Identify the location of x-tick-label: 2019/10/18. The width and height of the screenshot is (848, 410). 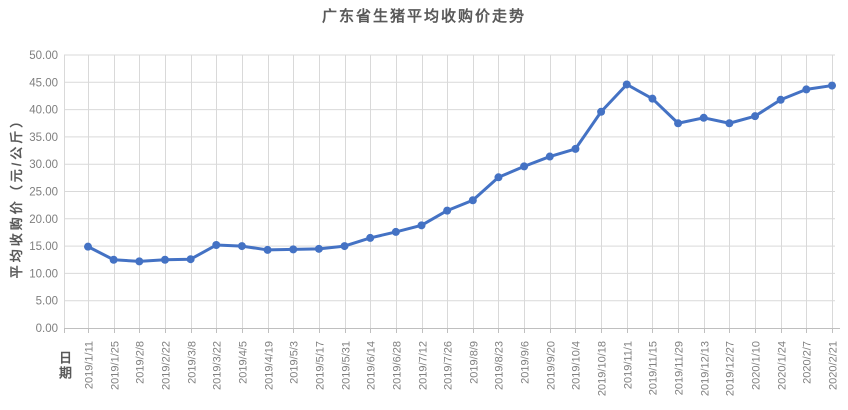
(603, 368).